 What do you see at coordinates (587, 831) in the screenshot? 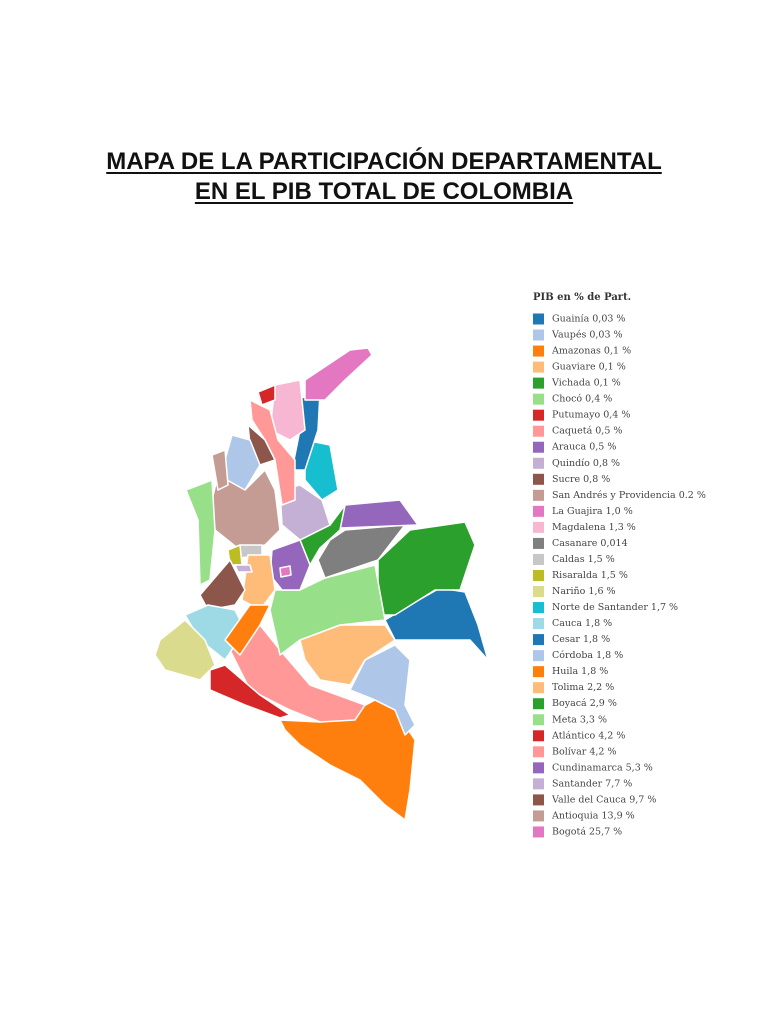
I see `legend-label: Bogotá 25,7 %` at bounding box center [587, 831].